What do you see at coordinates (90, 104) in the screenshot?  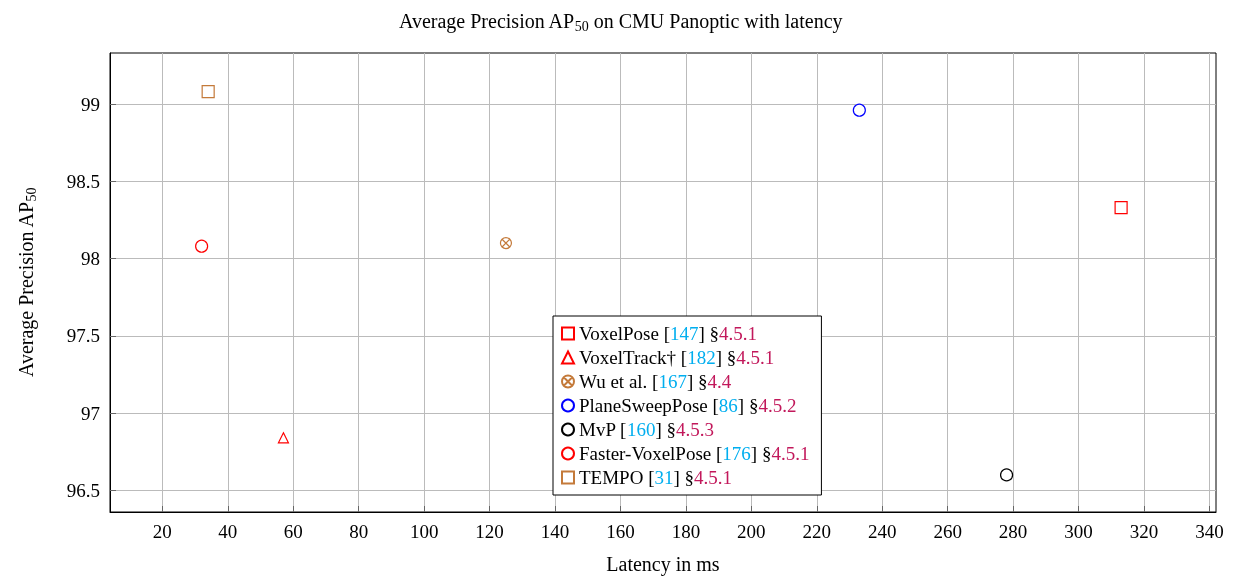 I see `y-tick-label: 99` at bounding box center [90, 104].